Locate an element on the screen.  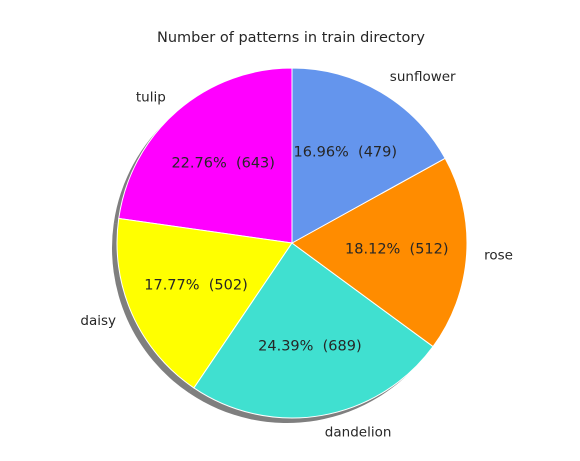
percent-label-rose: 18.12% (512) is located at coordinates (397, 250).